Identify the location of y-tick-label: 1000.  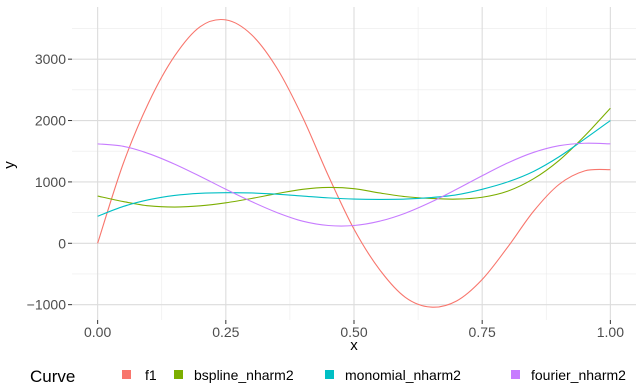
(50, 182).